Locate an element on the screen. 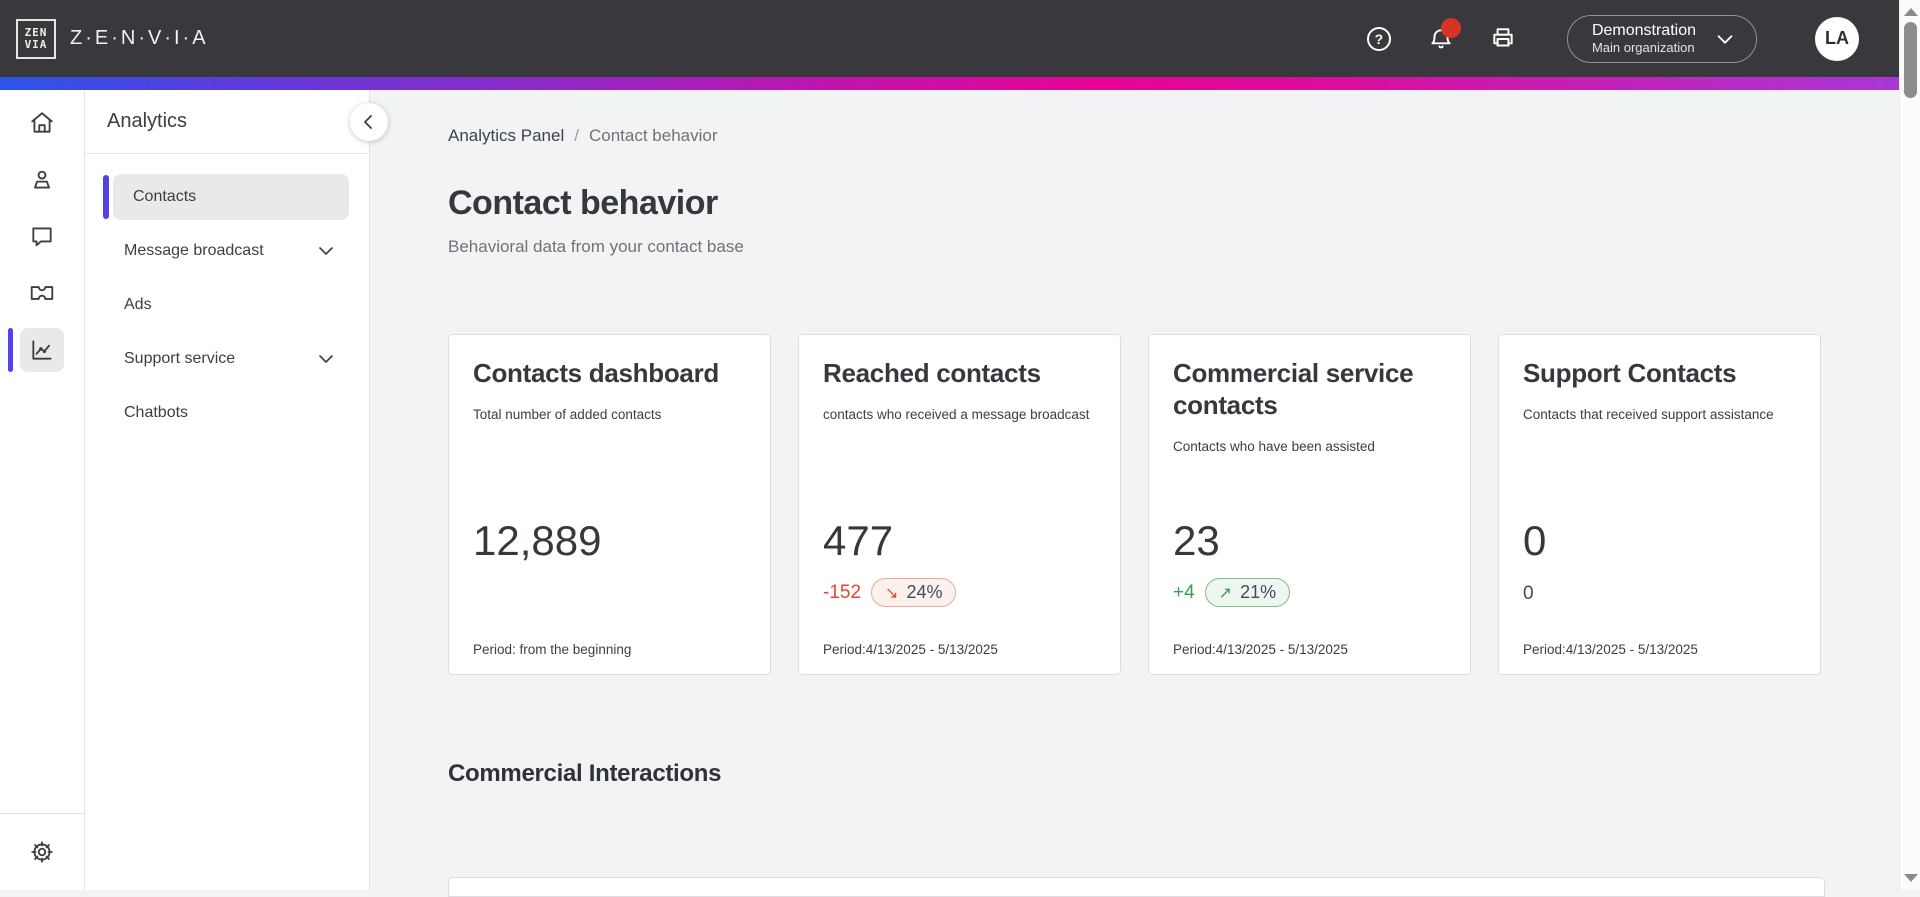 The width and height of the screenshot is (1920, 897). user-avatar: LA is located at coordinates (1837, 38).